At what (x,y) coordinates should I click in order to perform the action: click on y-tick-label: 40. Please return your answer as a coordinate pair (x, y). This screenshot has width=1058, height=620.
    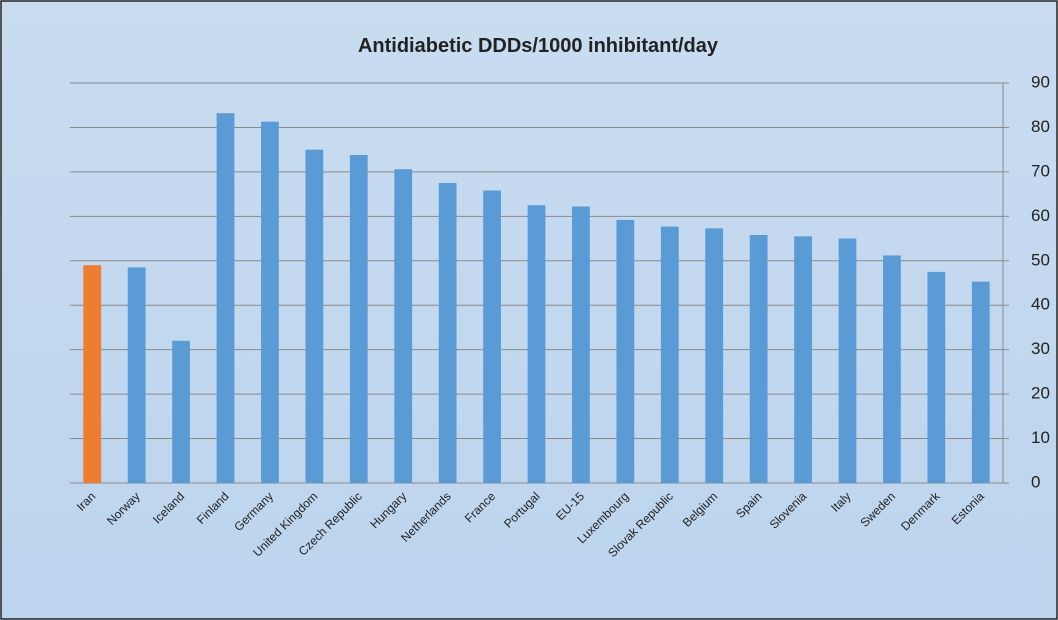
    Looking at the image, I should click on (1040, 304).